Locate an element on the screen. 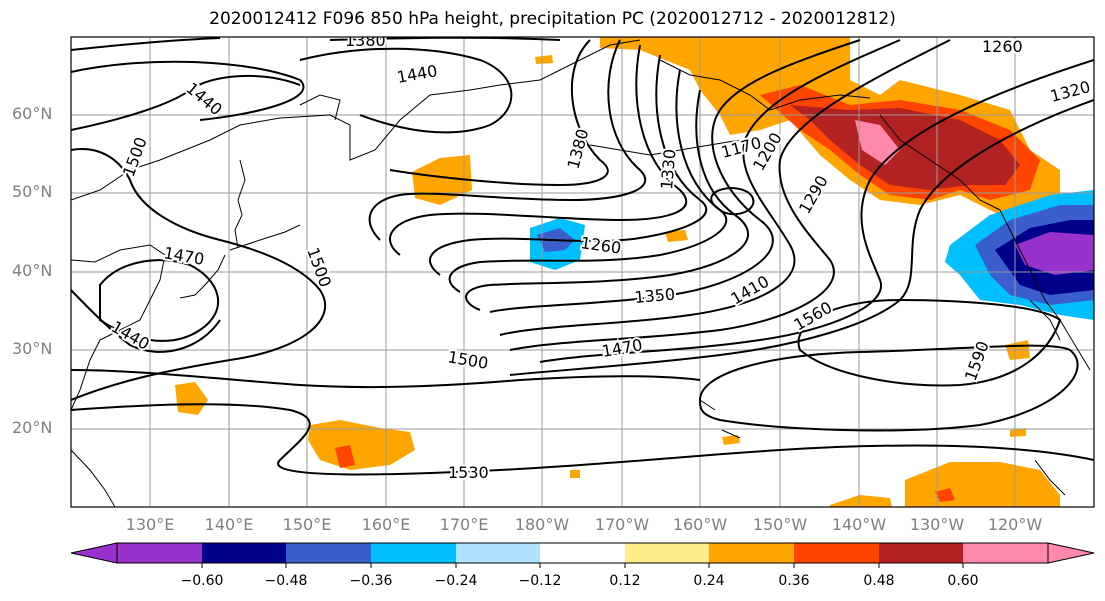 This screenshot has width=1105, height=601. lon-label: 150°E is located at coordinates (307, 524).